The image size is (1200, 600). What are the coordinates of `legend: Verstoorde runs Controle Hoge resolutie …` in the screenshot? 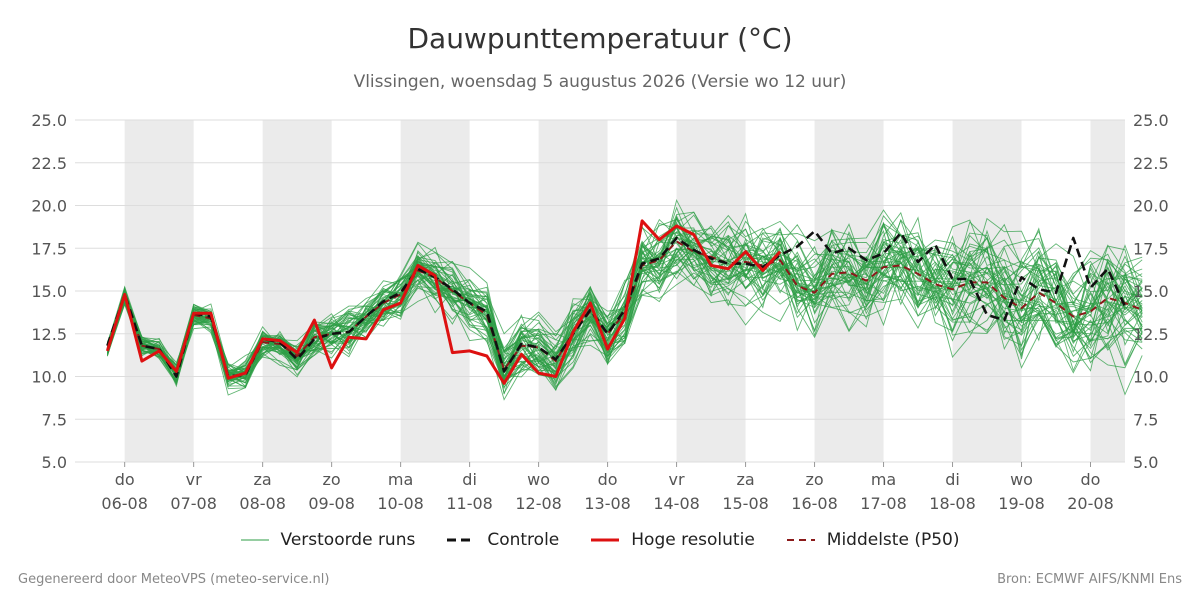 It's located at (600, 540).